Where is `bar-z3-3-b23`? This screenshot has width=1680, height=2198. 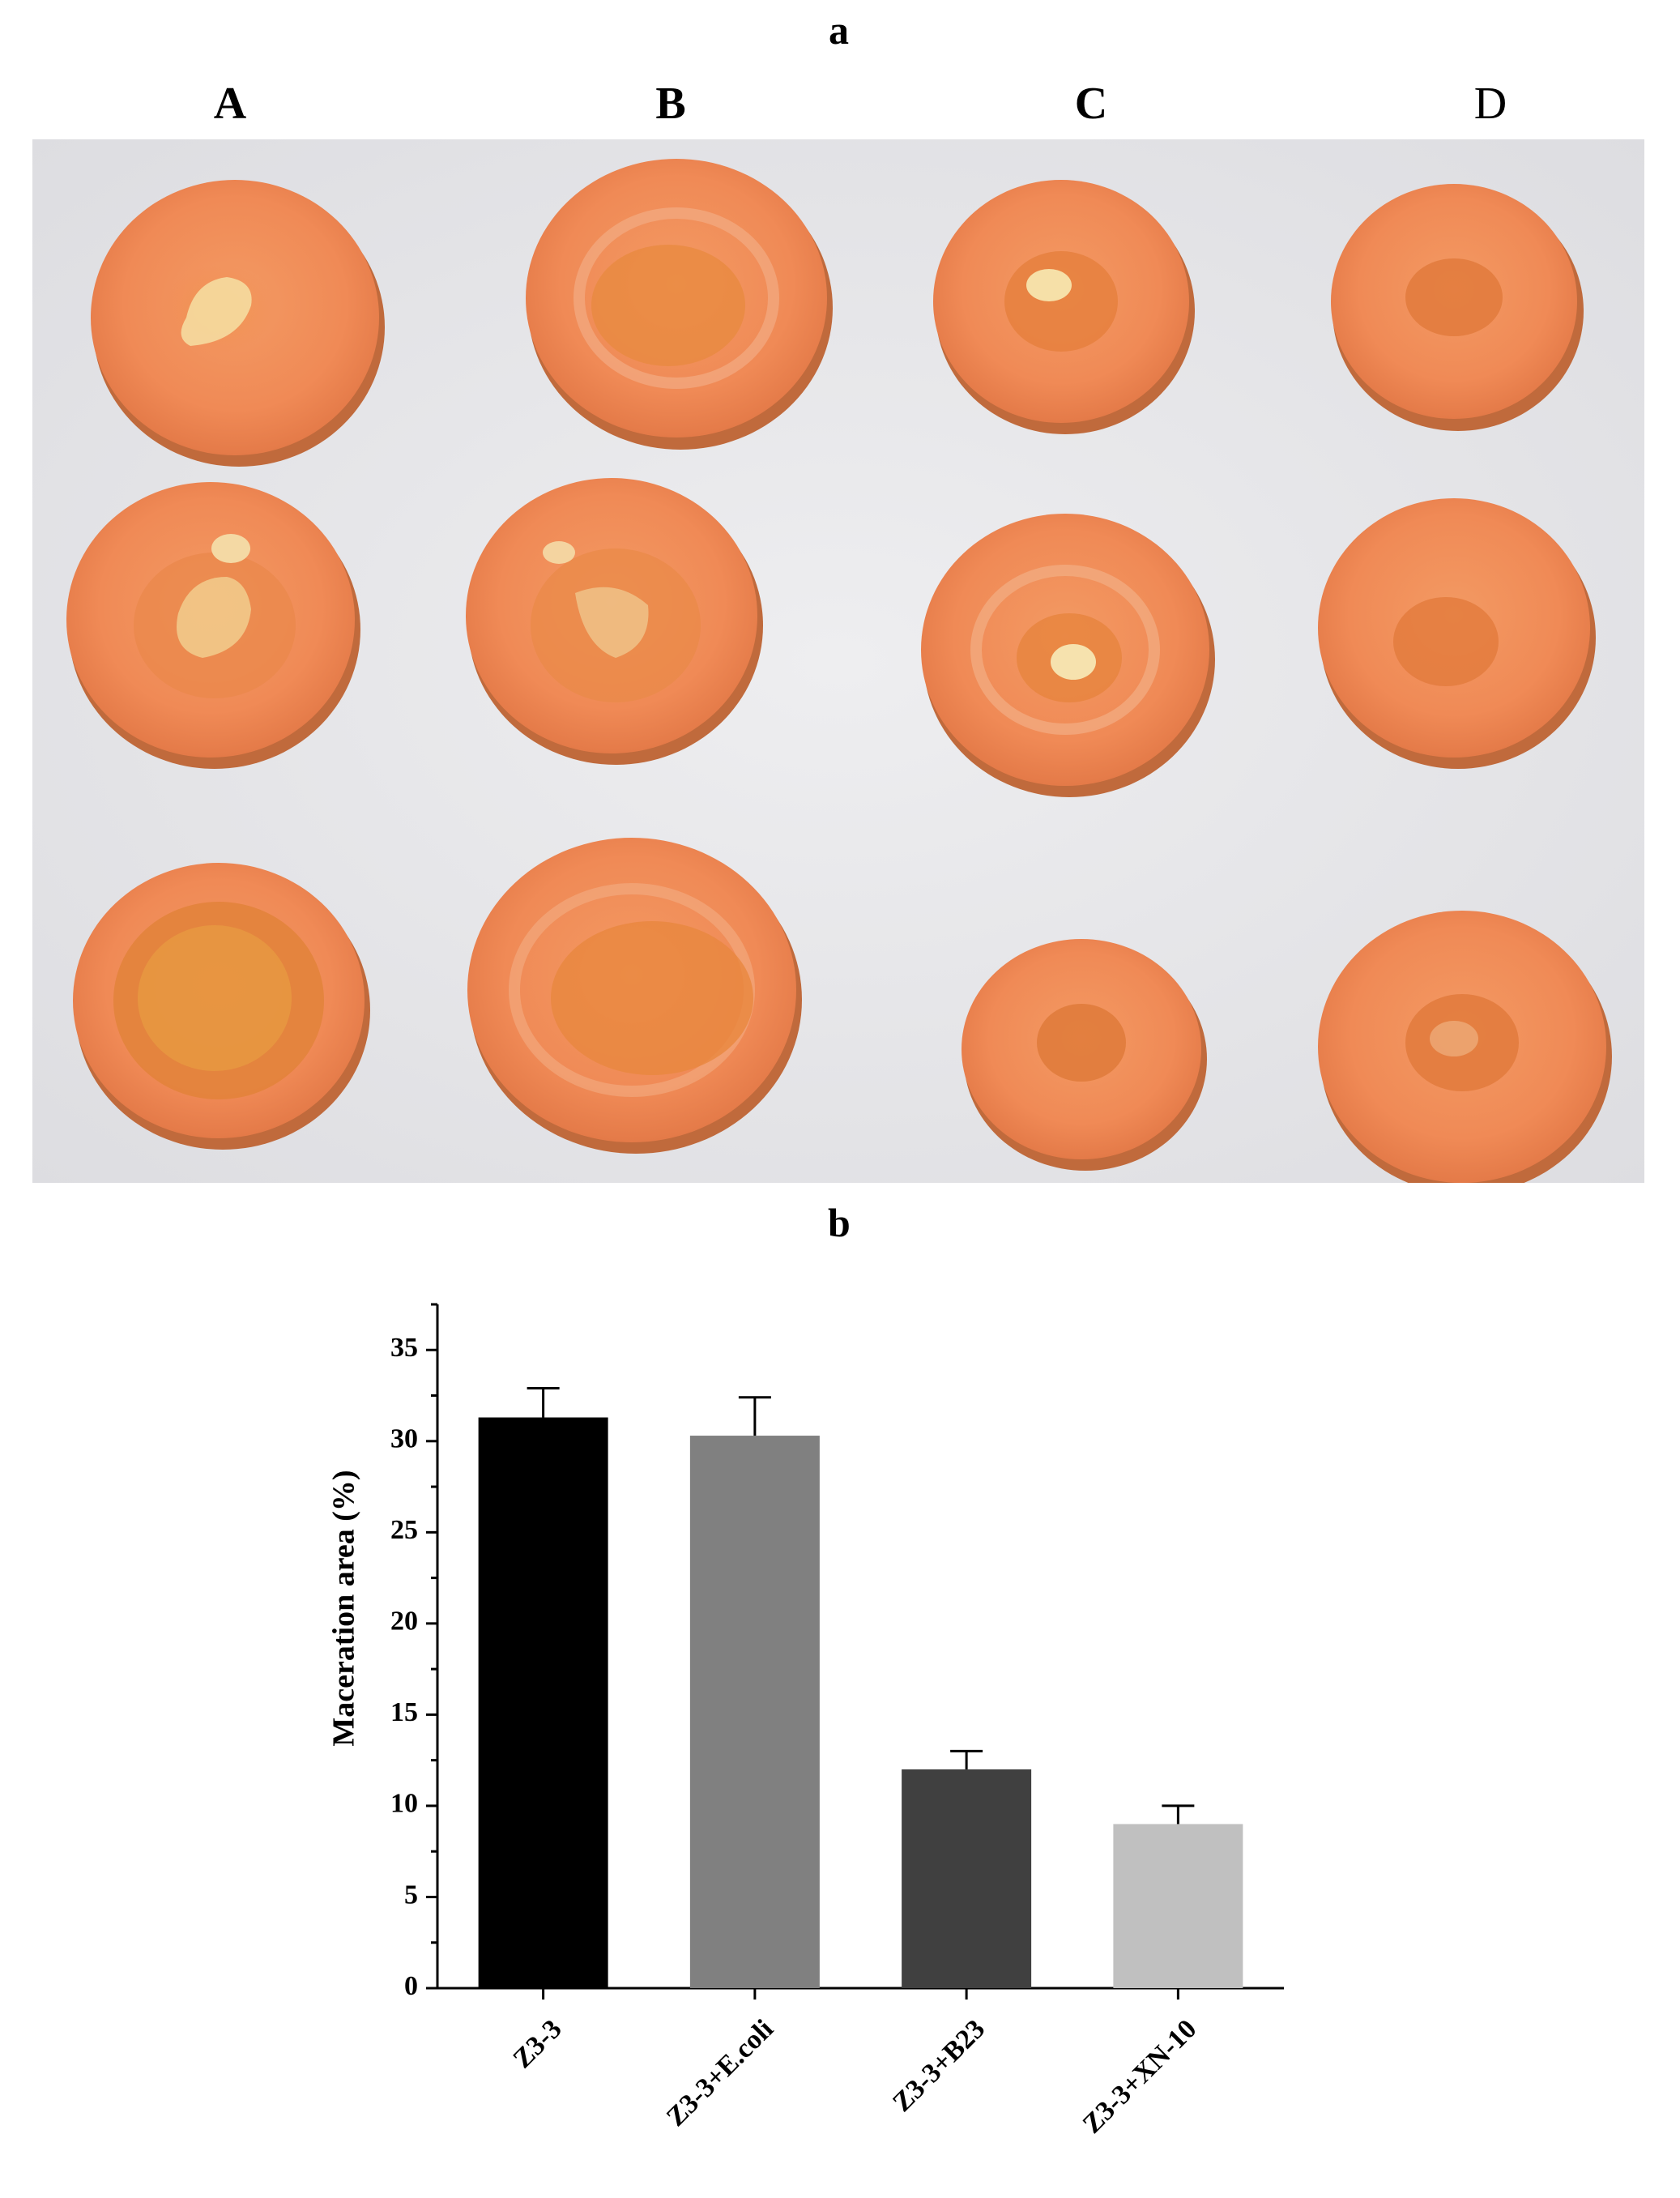 bar-z3-3-b23 is located at coordinates (967, 1878).